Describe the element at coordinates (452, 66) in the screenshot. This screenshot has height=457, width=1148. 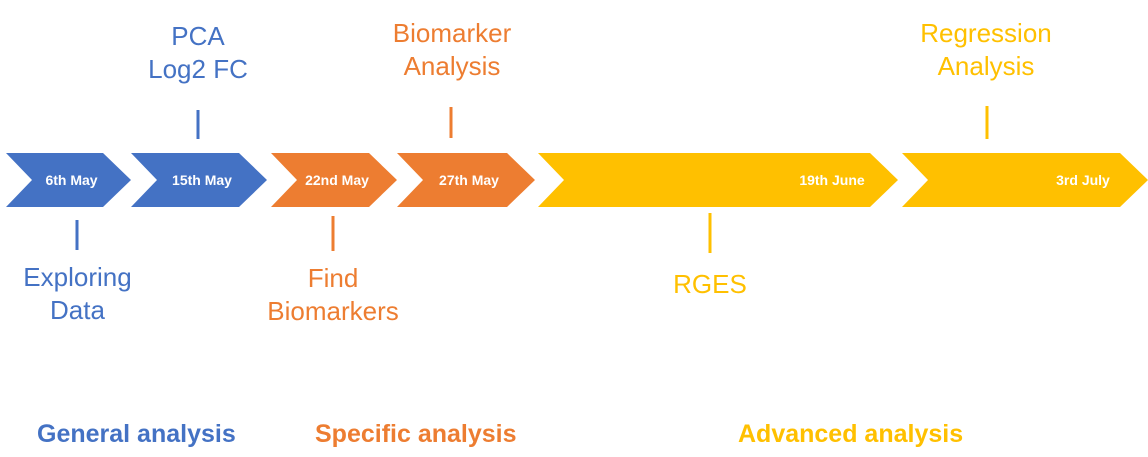
I see `milestone-biomarker-analysis-line-2: Analysis` at that location.